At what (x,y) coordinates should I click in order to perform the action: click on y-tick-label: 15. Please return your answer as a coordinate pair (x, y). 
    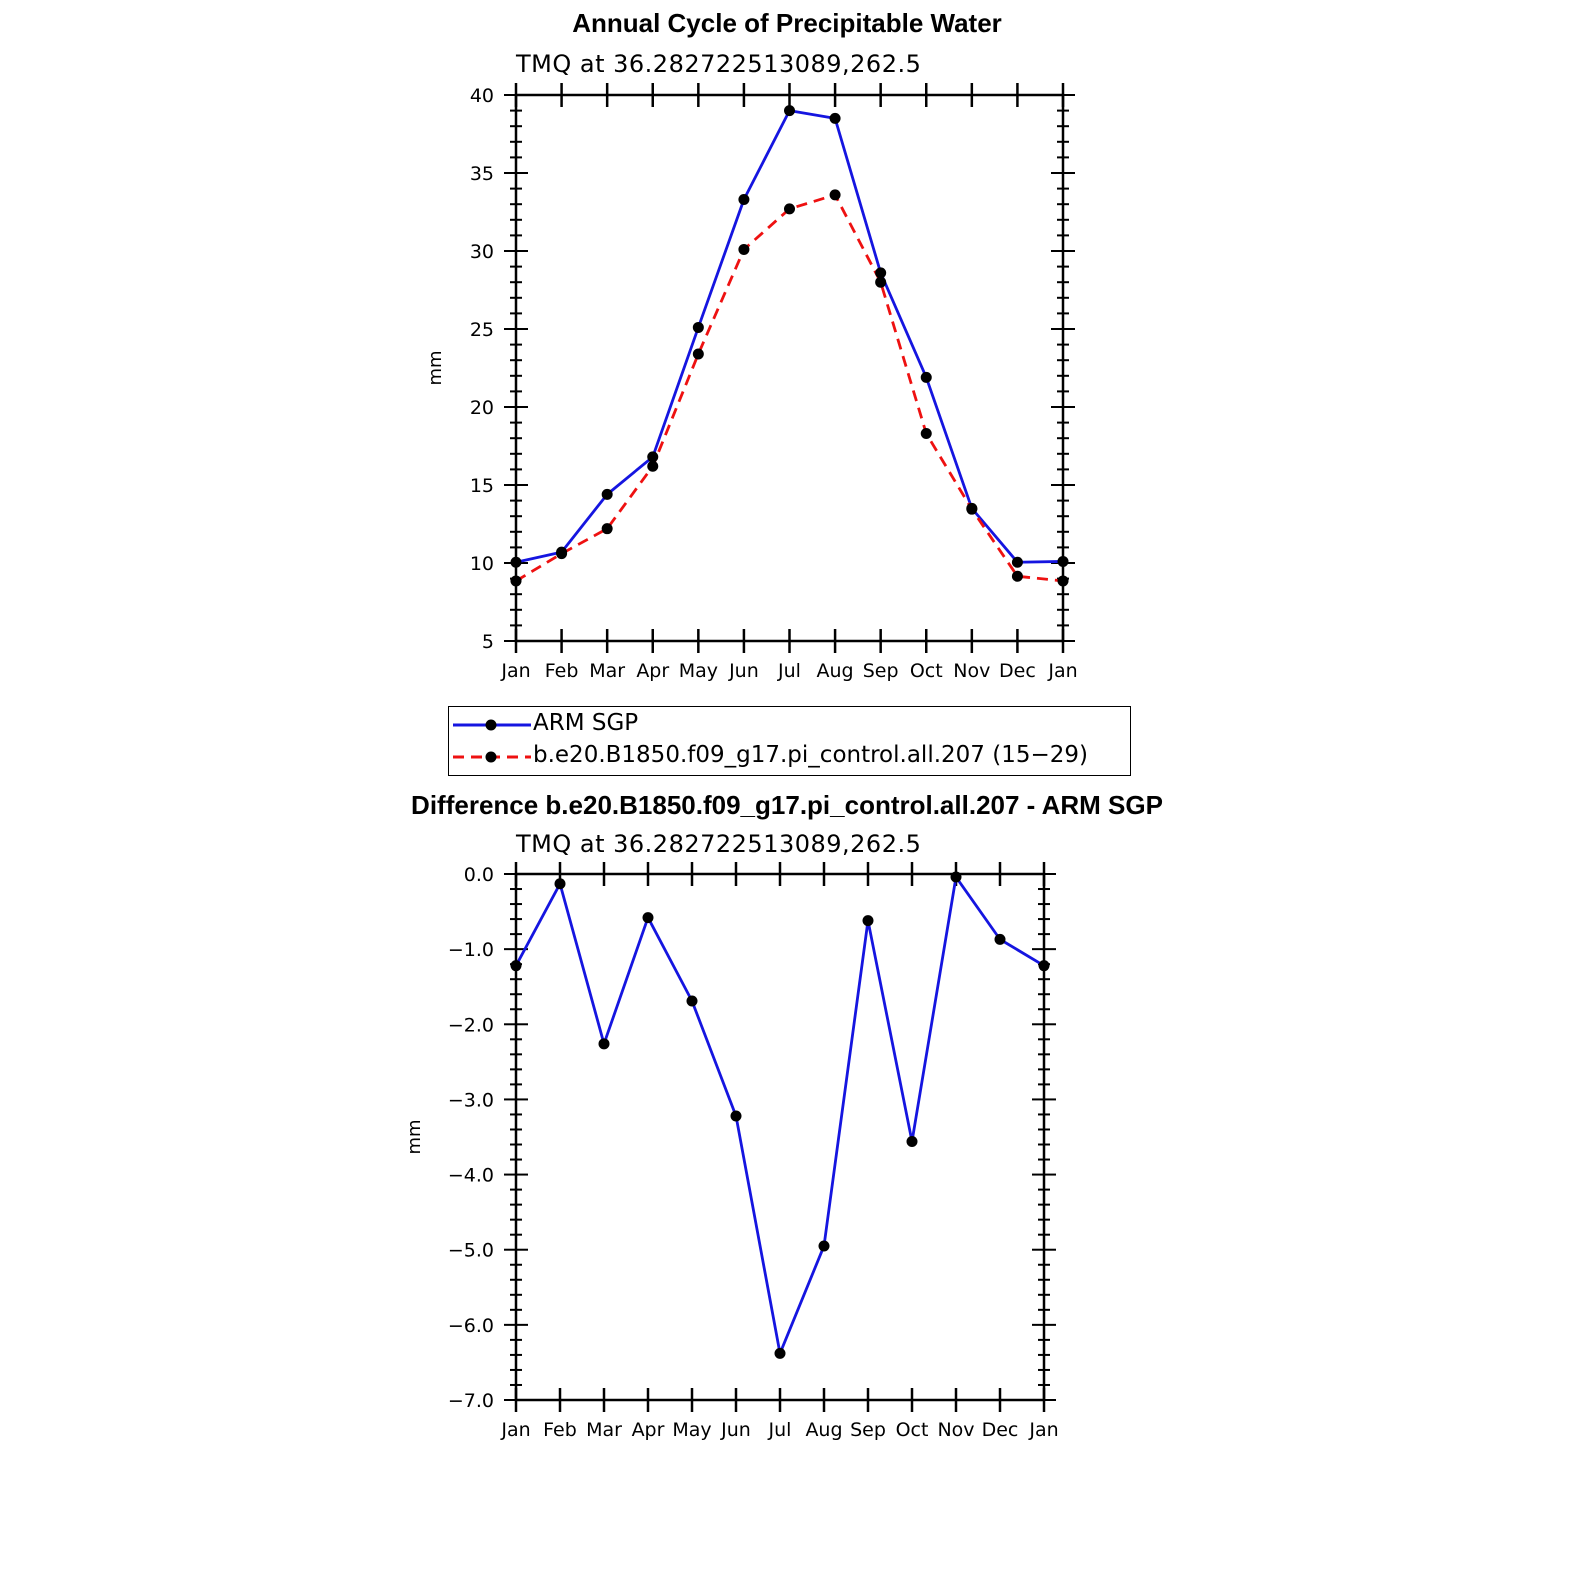
    Looking at the image, I should click on (482, 486).